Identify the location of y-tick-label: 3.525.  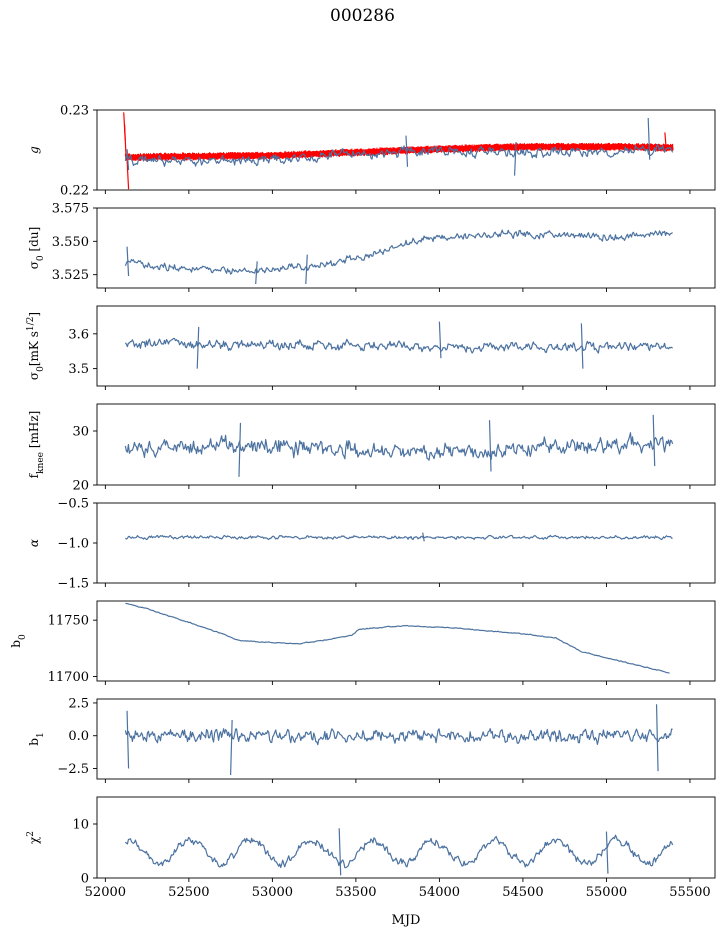
(70, 275).